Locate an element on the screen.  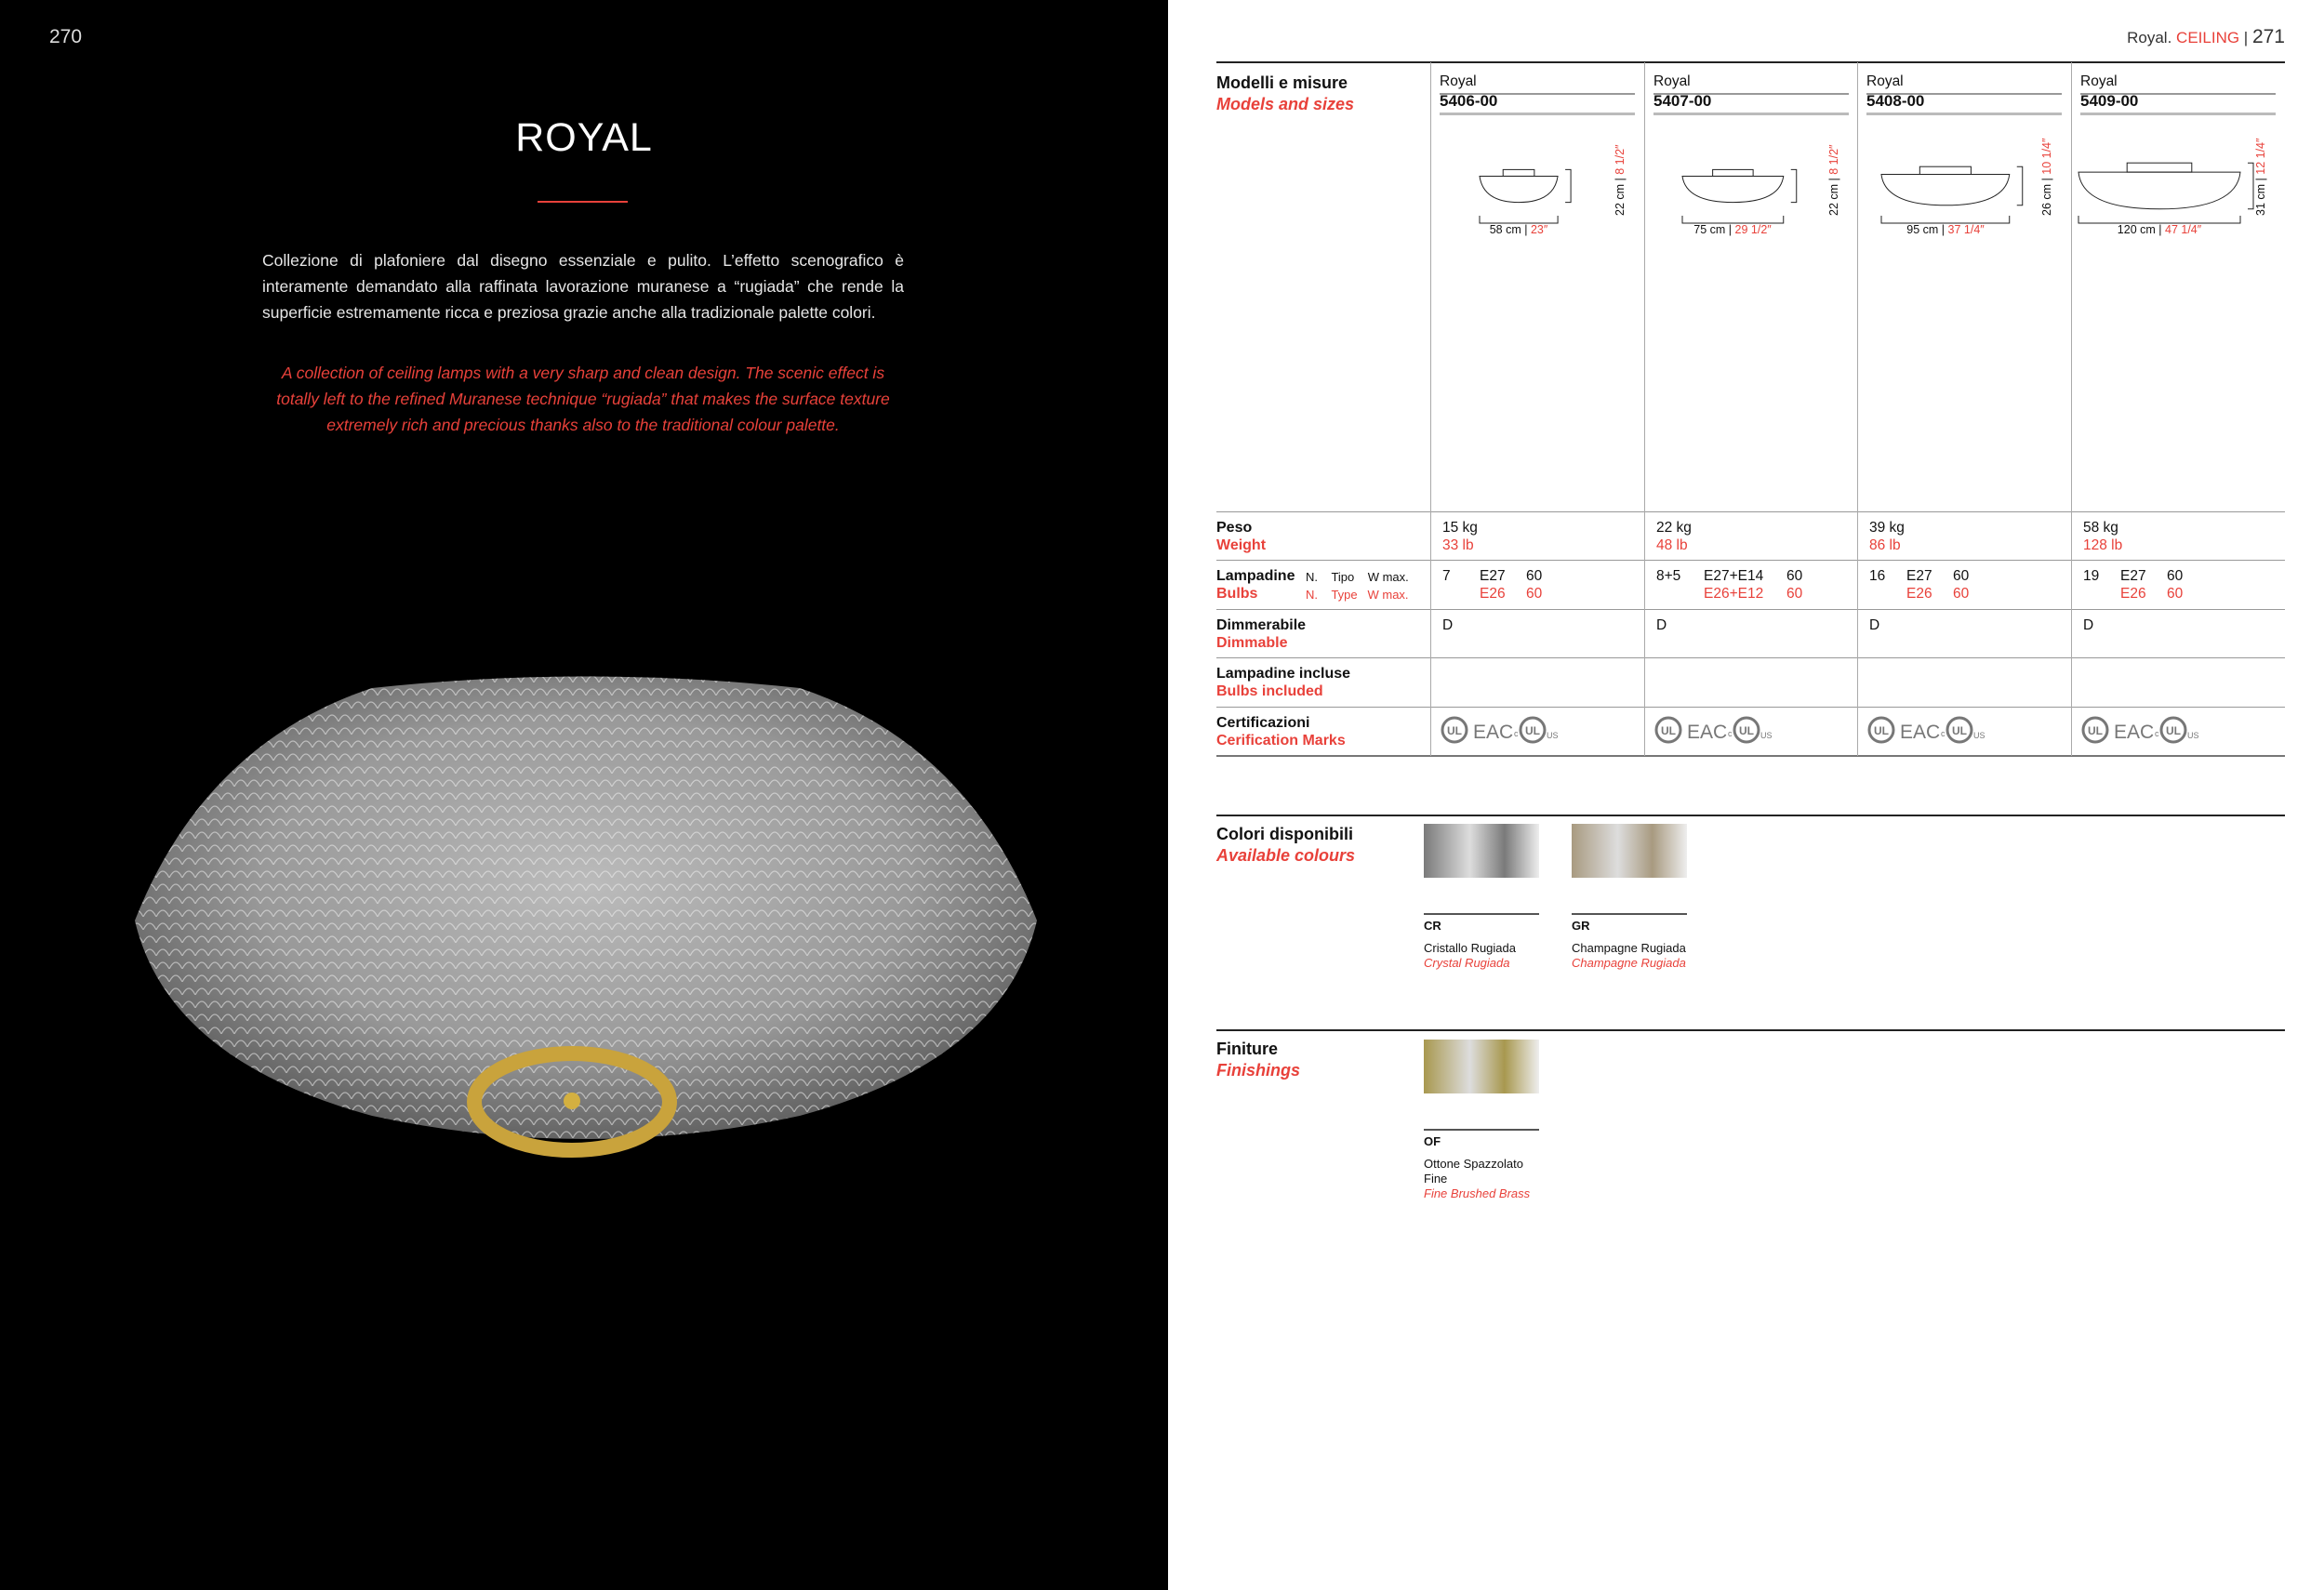
header-name: Royal. is located at coordinates (2149, 37).